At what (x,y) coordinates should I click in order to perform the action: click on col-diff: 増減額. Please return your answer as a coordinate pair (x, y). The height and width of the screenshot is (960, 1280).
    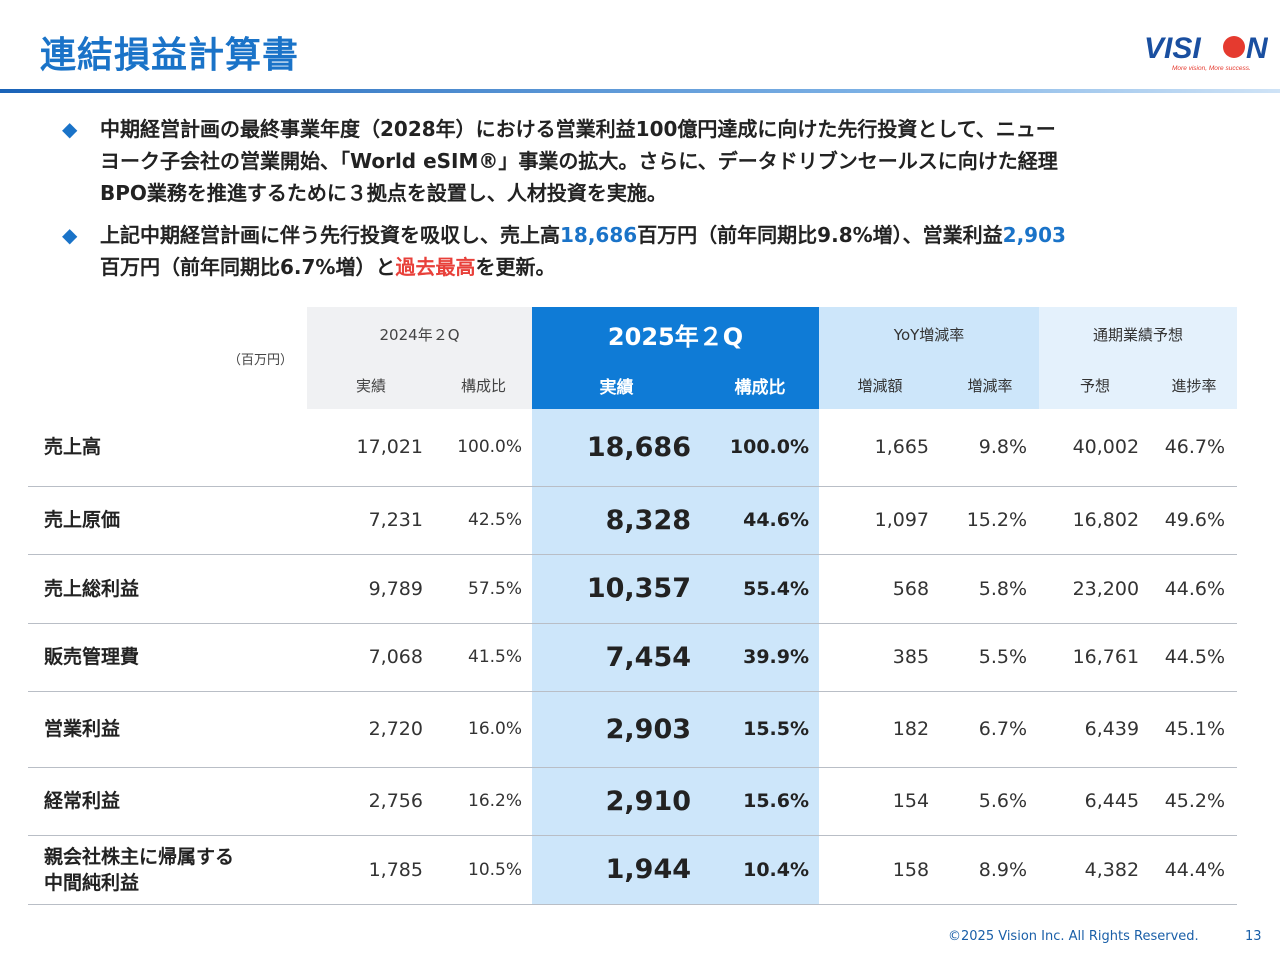
    Looking at the image, I should click on (880, 385).